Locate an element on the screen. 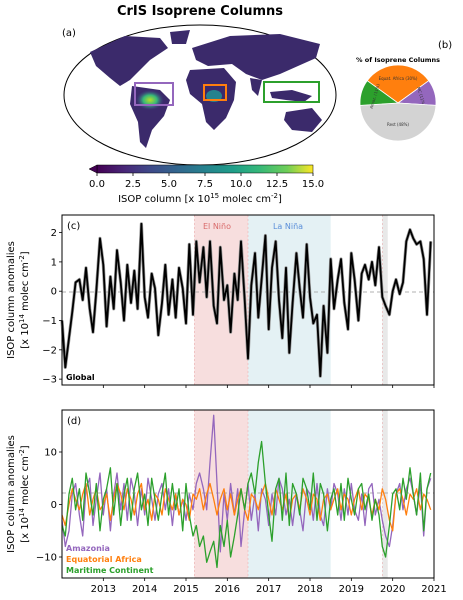 The image size is (463, 600). colorbar-extend-arrow is located at coordinates (93, 169).